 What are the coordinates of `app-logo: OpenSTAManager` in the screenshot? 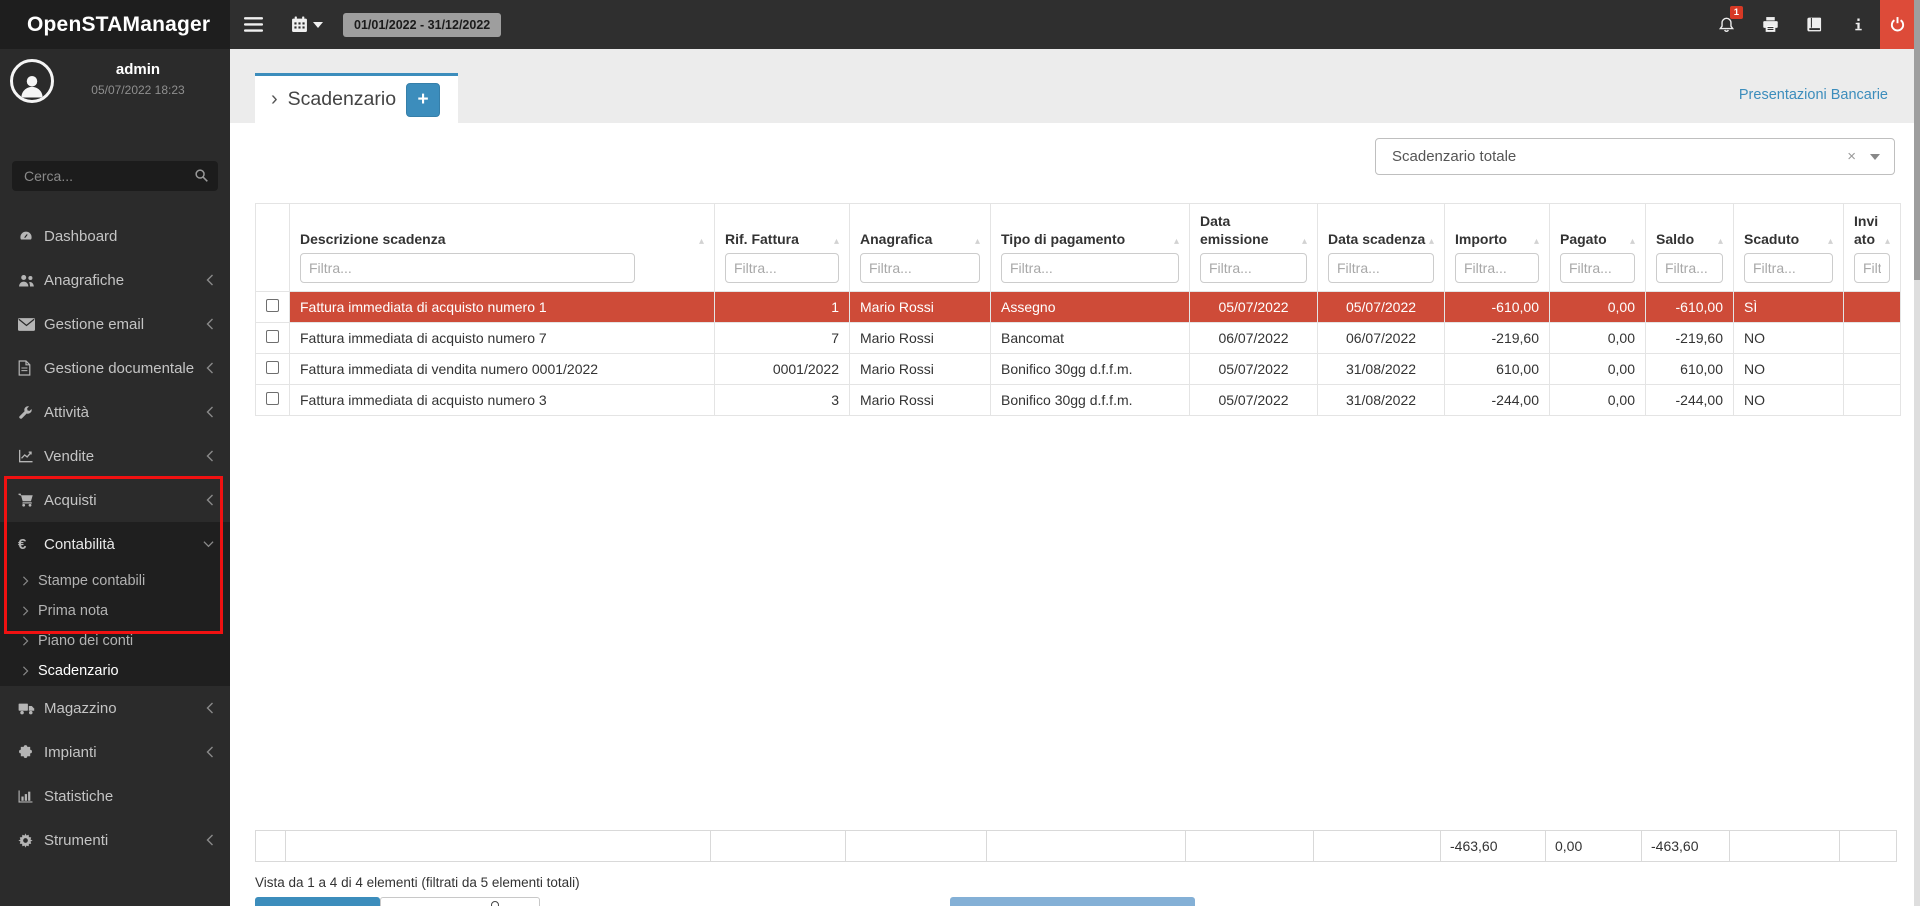 It's located at (115, 24).